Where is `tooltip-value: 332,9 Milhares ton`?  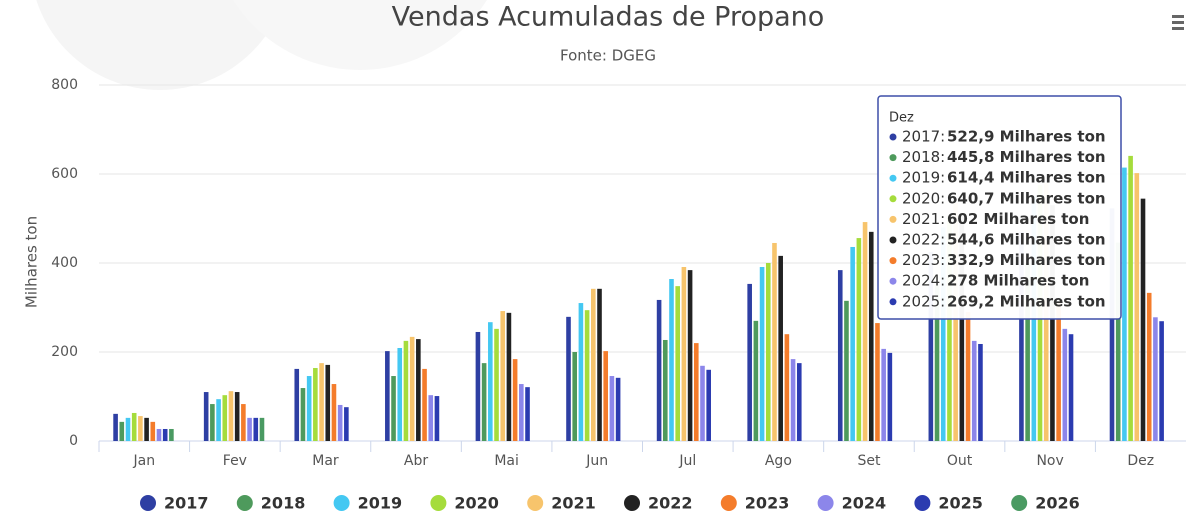
tooltip-value: 332,9 Milhares ton is located at coordinates (1026, 260).